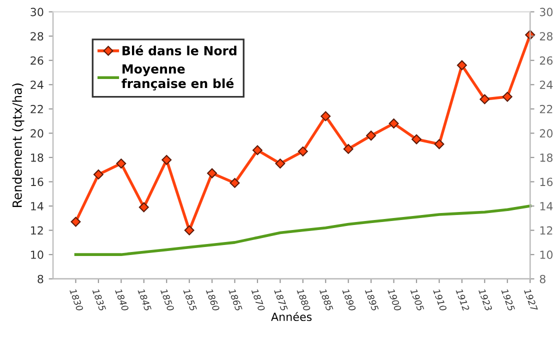 Image resolution: width=558 pixels, height=338 pixels. I want to click on x-tick-label: 1875, so click(281, 300).